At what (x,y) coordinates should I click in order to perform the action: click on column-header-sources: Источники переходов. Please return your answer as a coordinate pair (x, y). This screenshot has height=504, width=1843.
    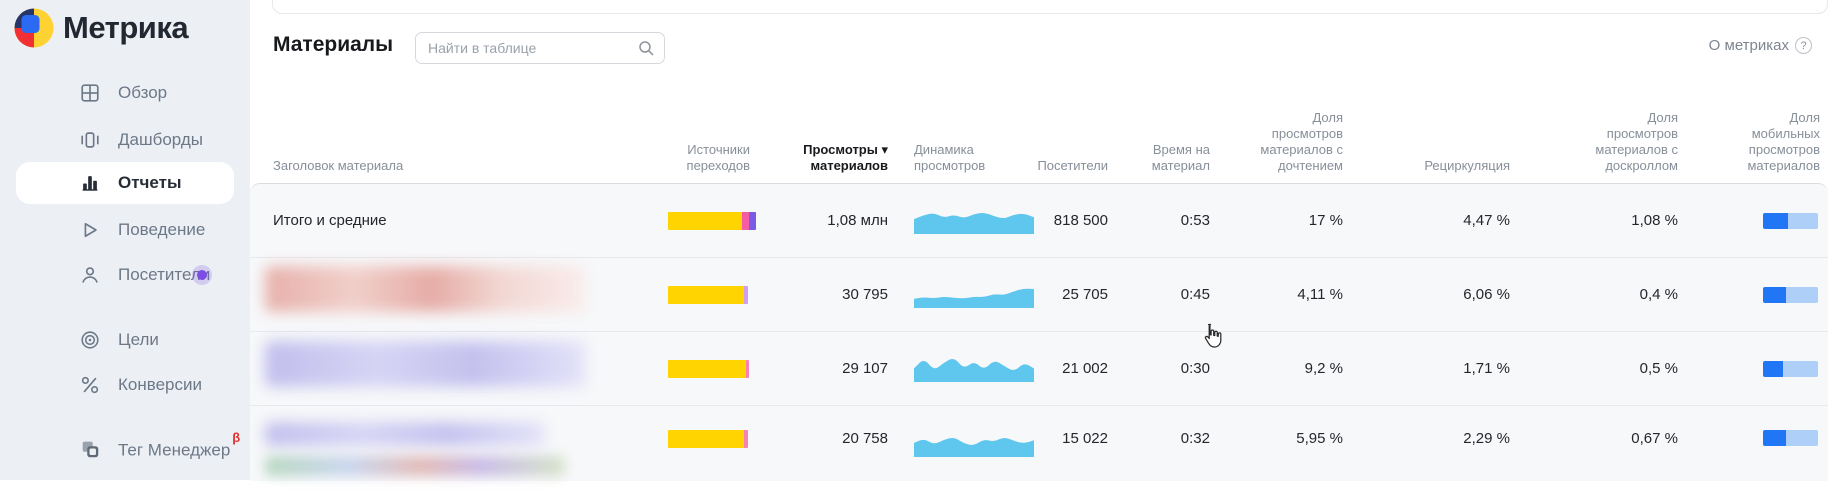
    Looking at the image, I should click on (718, 157).